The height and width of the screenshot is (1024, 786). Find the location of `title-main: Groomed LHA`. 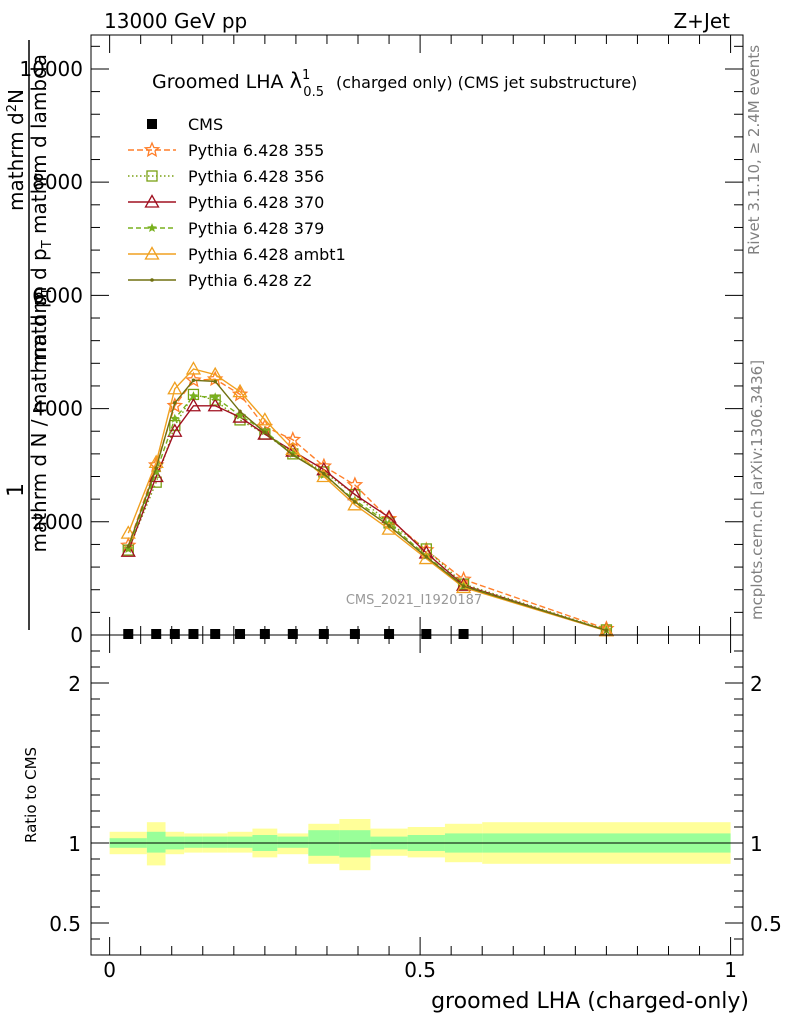

title-main: Groomed LHA is located at coordinates (221, 82).